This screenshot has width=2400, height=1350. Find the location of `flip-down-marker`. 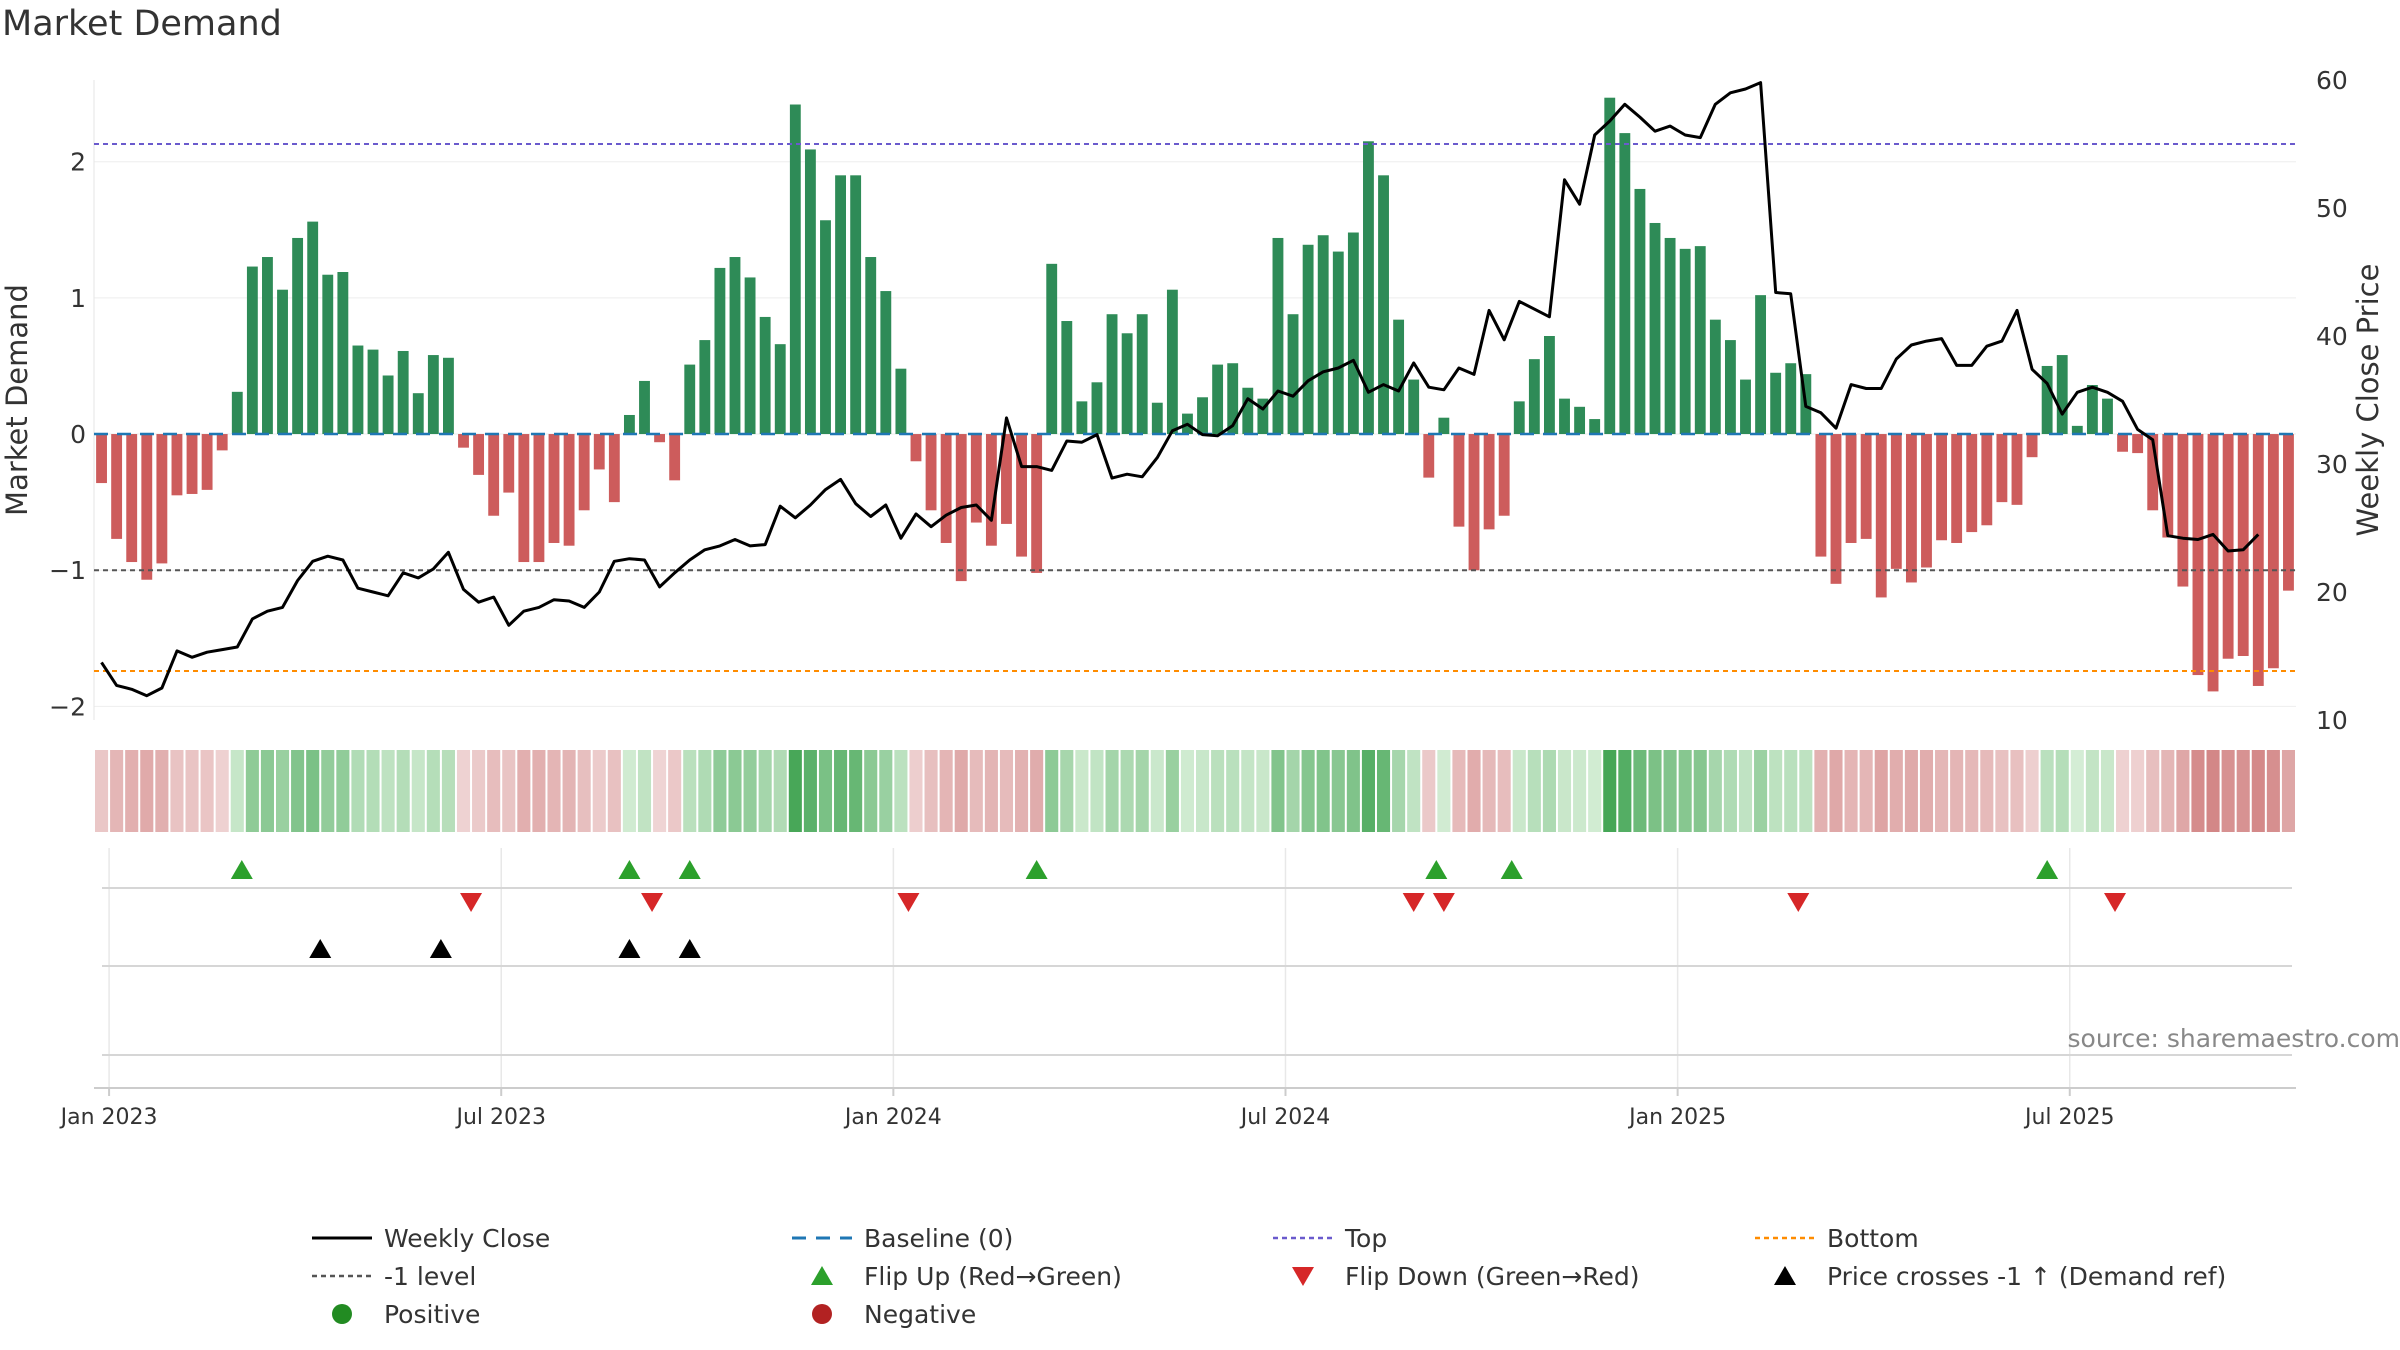

flip-down-marker is located at coordinates (2115, 902).